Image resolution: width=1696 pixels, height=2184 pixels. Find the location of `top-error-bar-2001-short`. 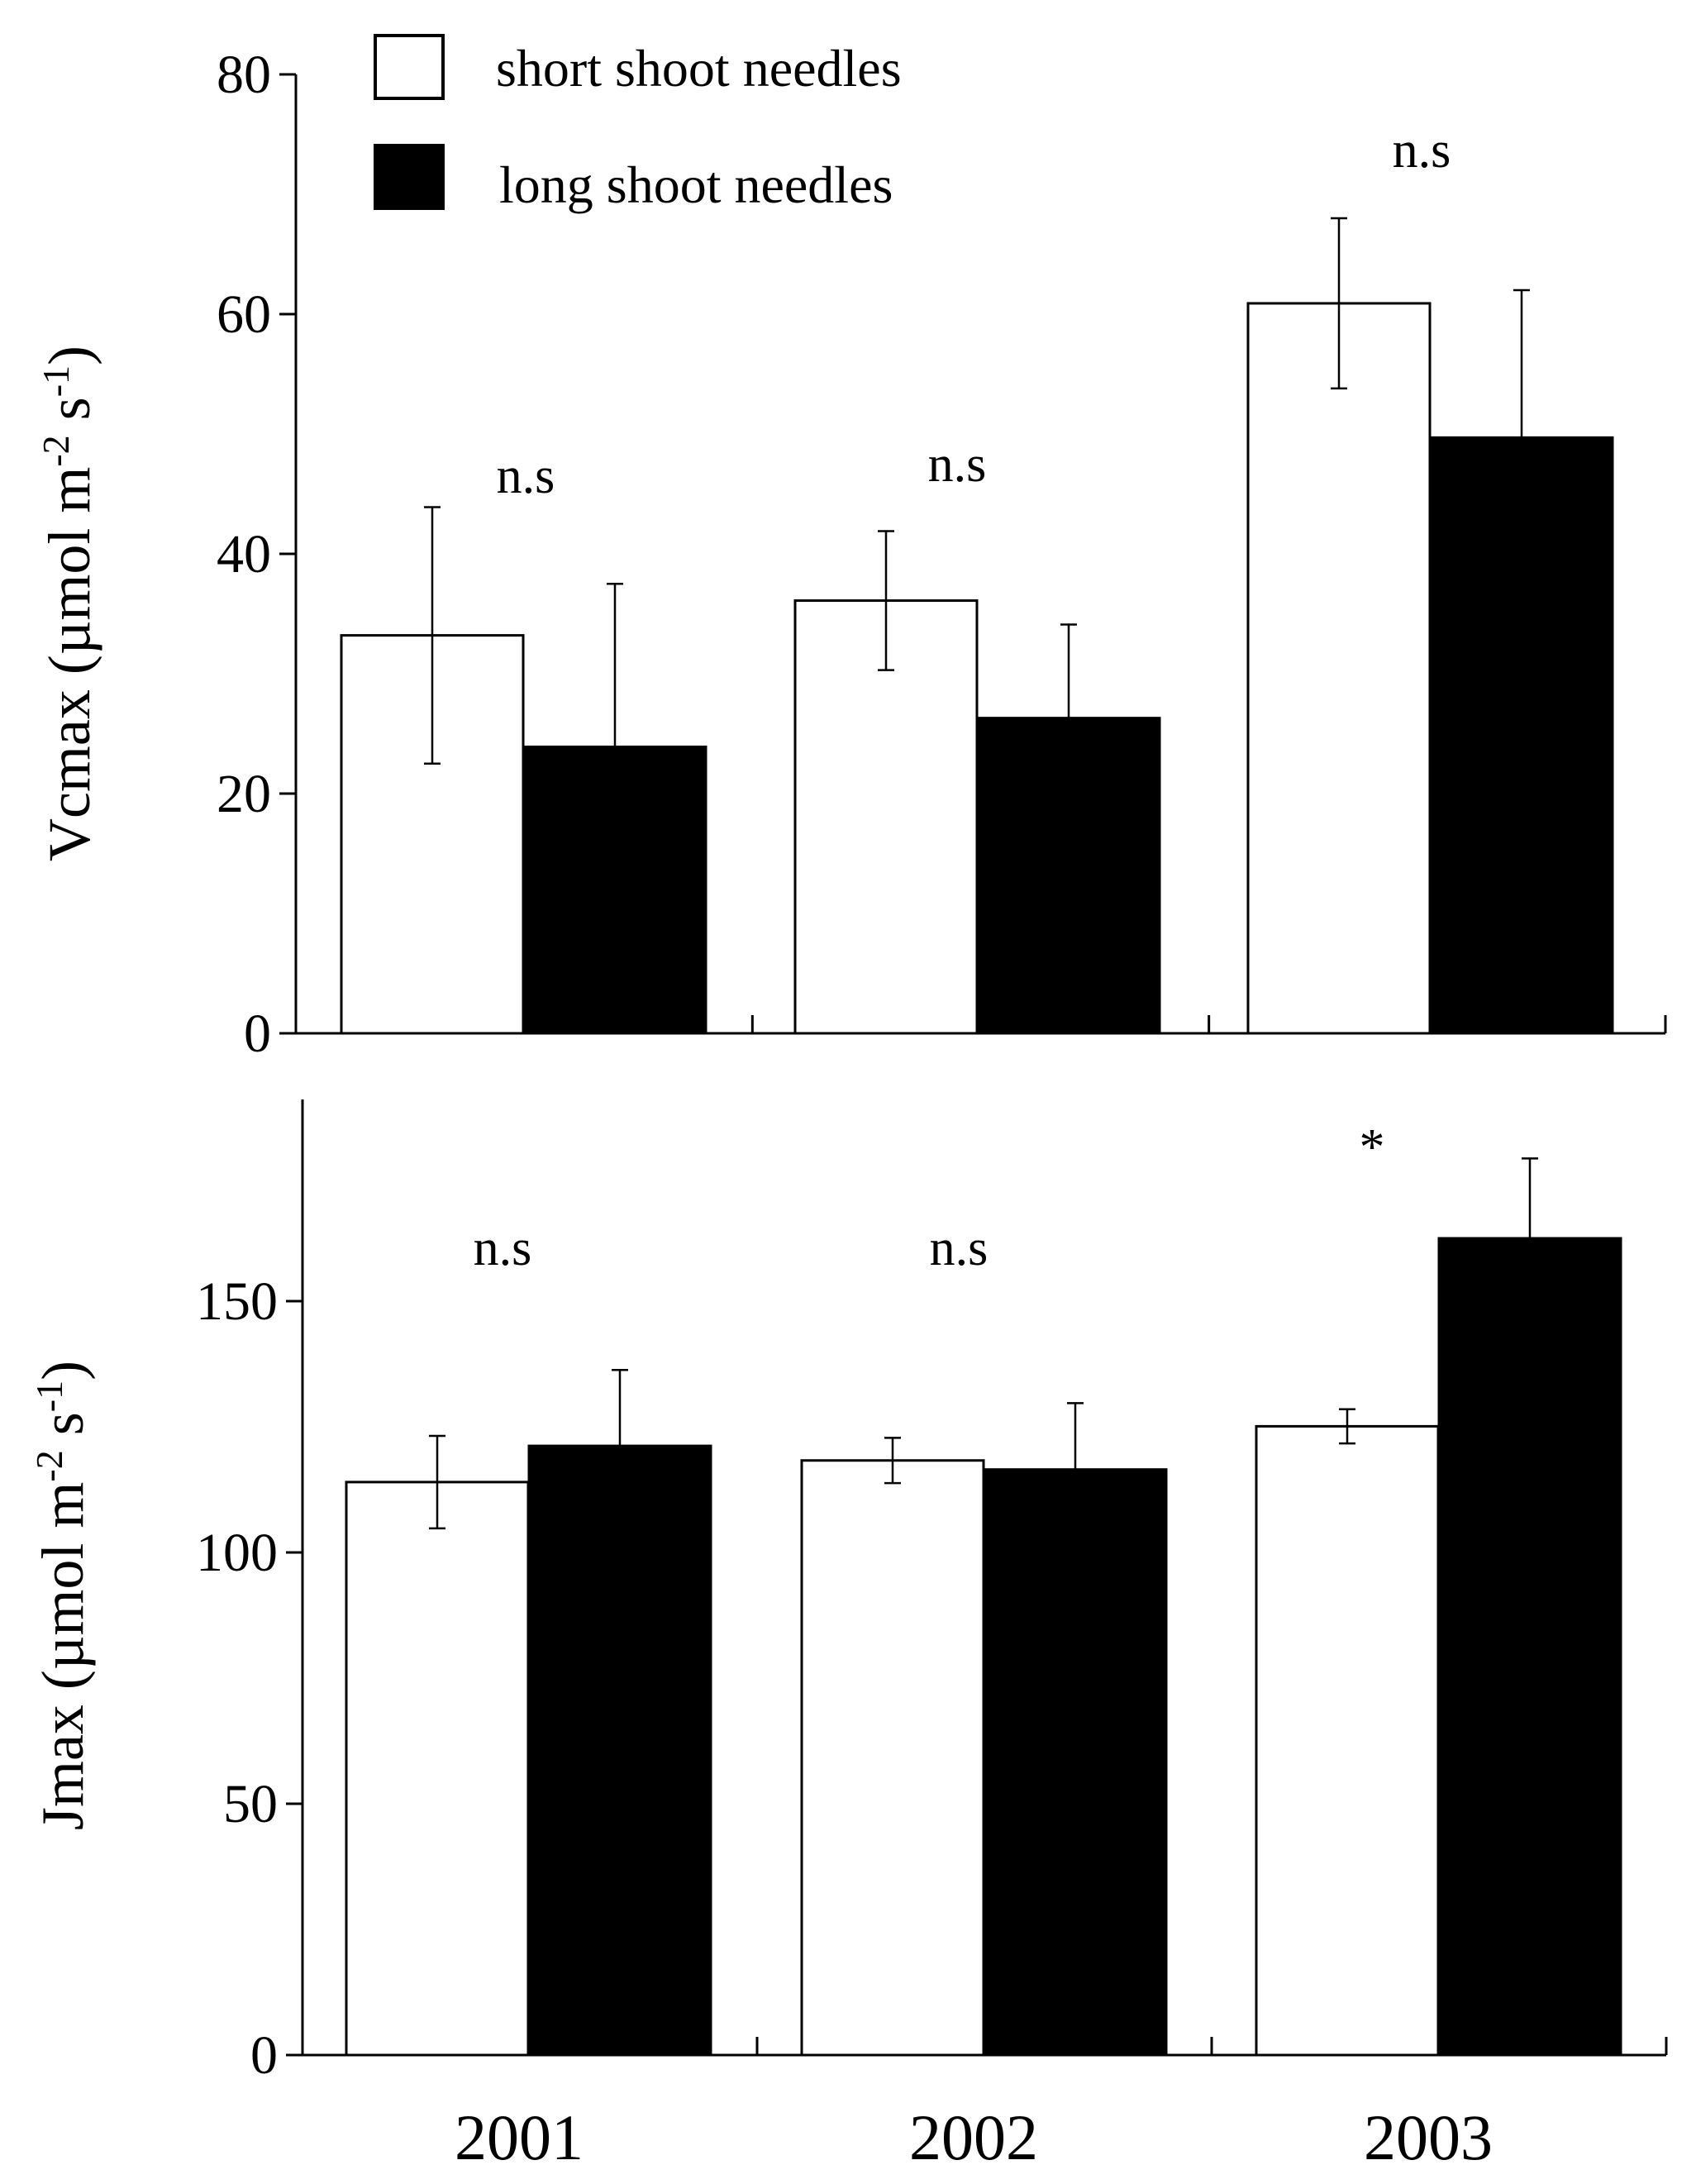

top-error-bar-2001-short is located at coordinates (432, 635).